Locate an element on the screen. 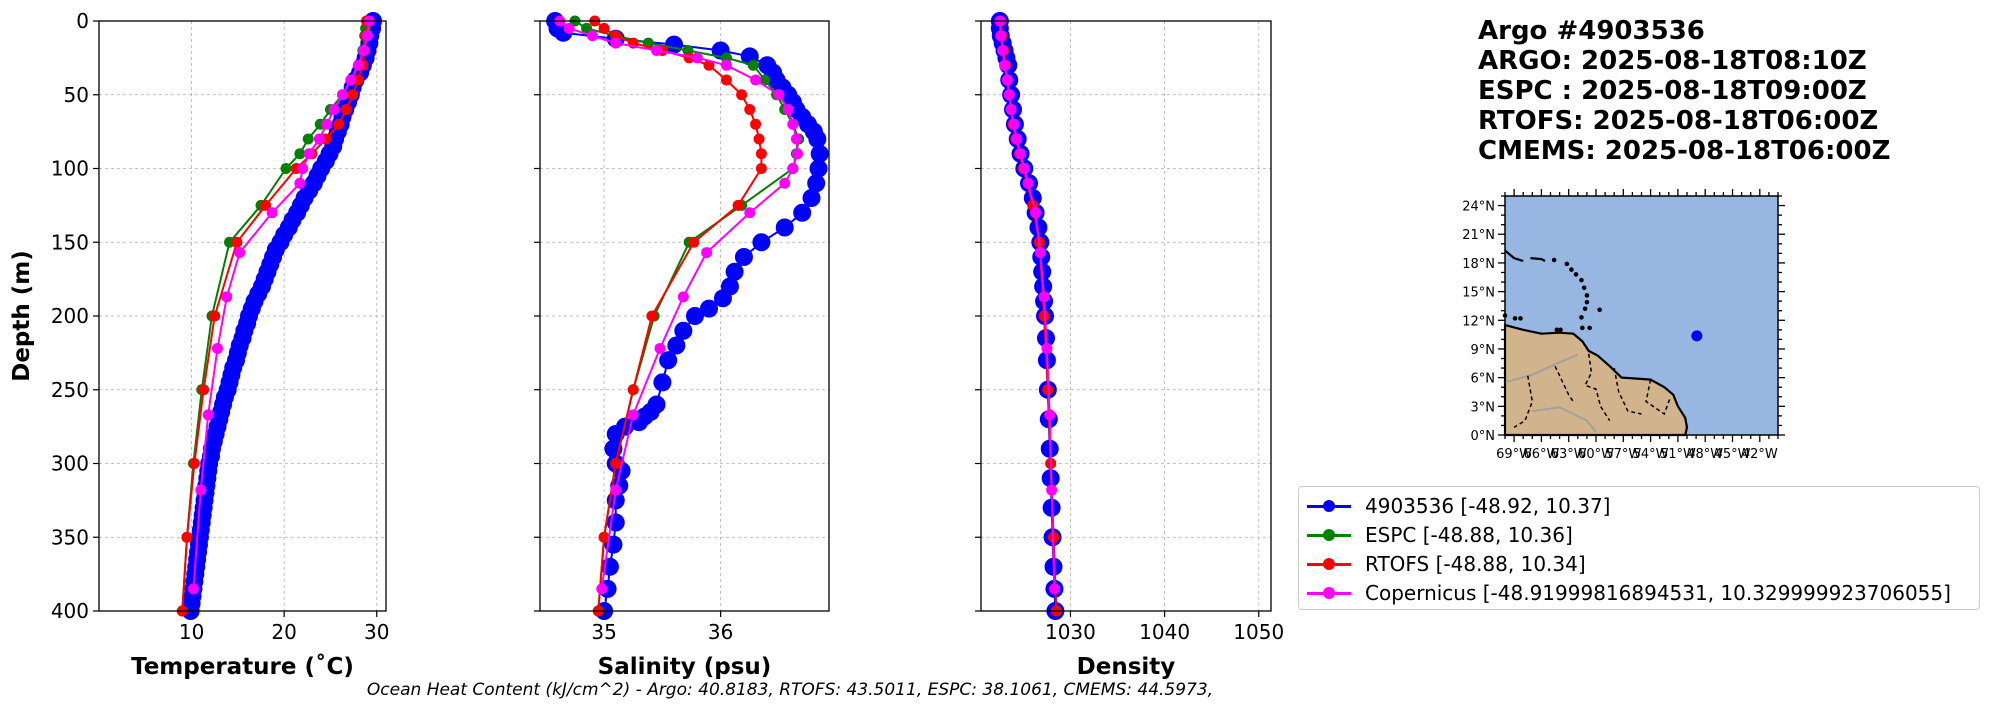 The width and height of the screenshot is (1995, 712). title-rtofs-time: RTOFS: 2025-08-18T06:00Z is located at coordinates (1678, 121).